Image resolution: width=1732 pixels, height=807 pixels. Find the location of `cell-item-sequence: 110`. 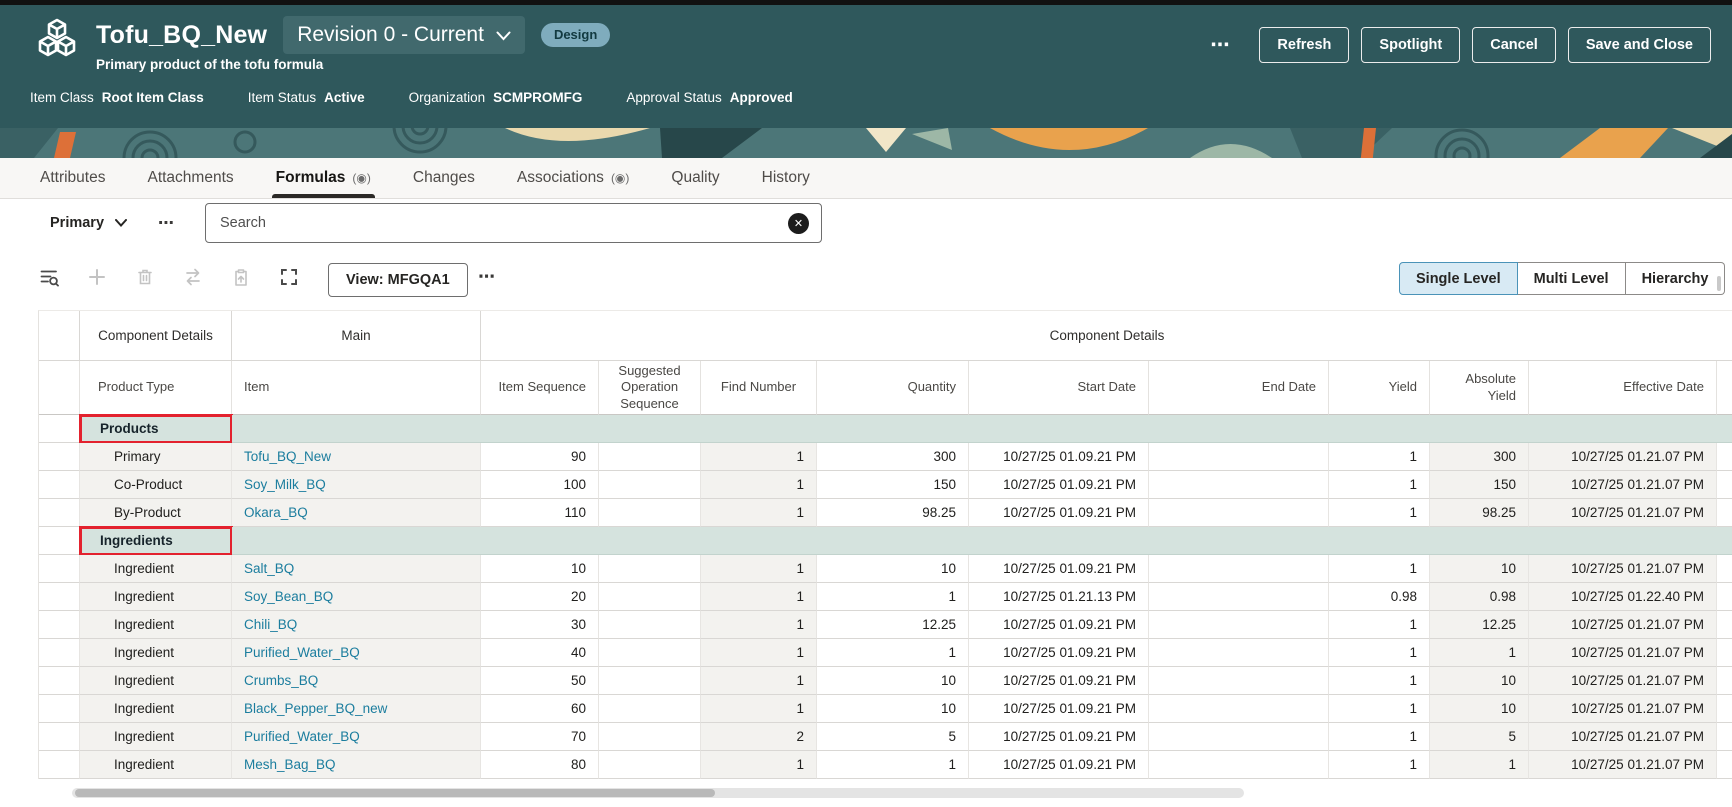

cell-item-sequence: 110 is located at coordinates (540, 513).